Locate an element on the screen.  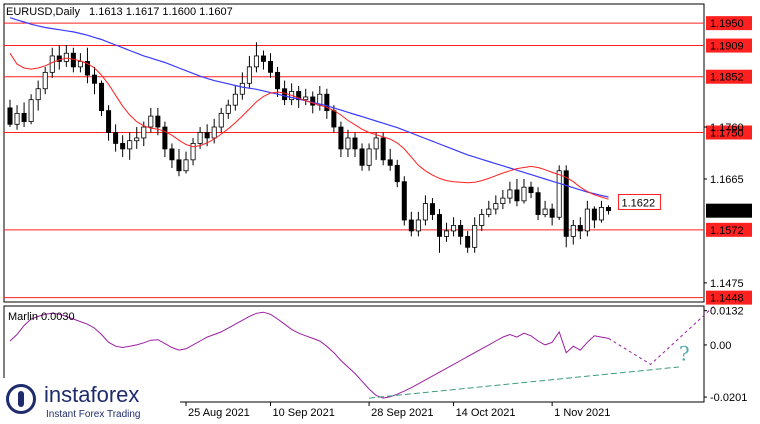
oscillator-trendline is located at coordinates (524, 382).